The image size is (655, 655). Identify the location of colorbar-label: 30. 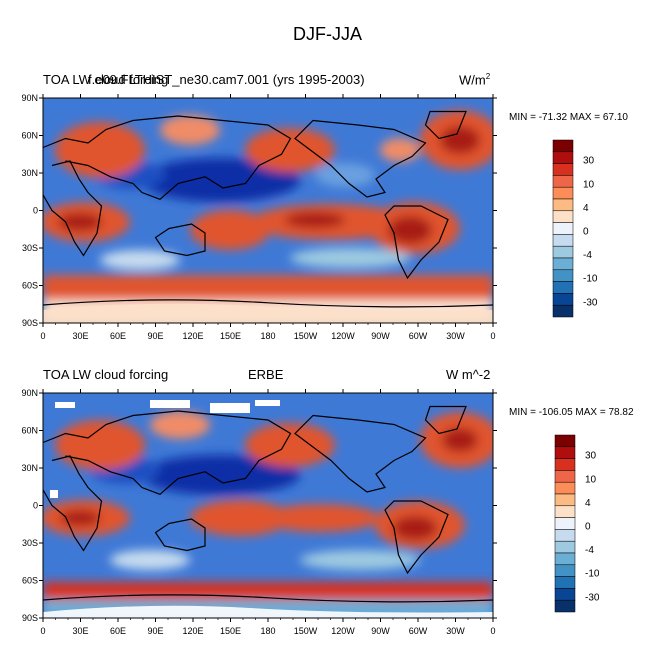
(591, 456).